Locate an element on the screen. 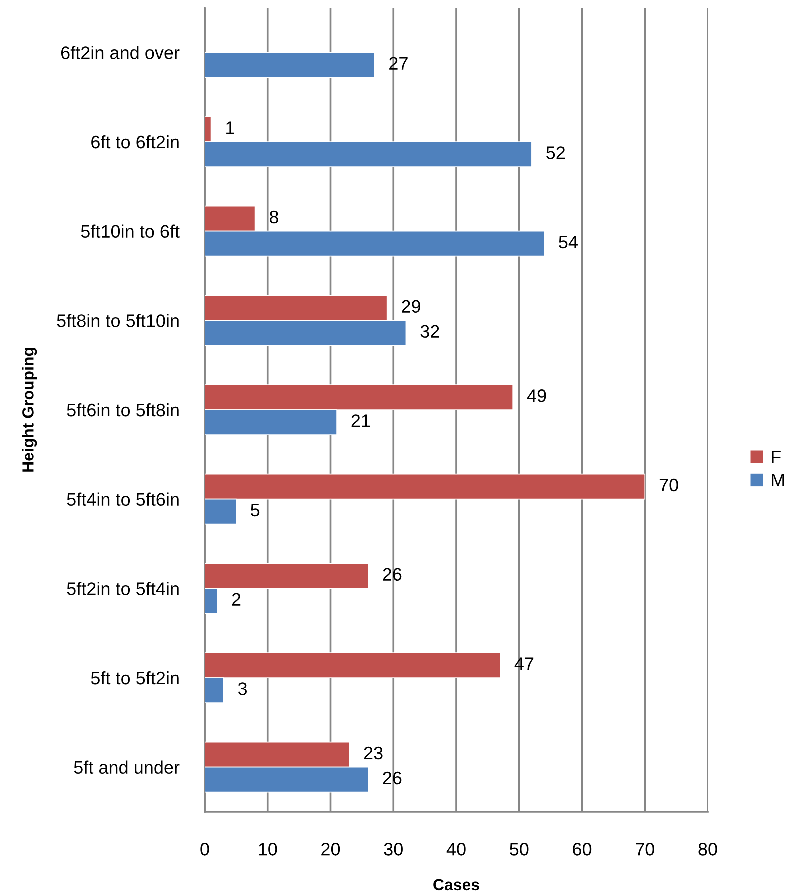  x-tick-label: 40 is located at coordinates (456, 849).